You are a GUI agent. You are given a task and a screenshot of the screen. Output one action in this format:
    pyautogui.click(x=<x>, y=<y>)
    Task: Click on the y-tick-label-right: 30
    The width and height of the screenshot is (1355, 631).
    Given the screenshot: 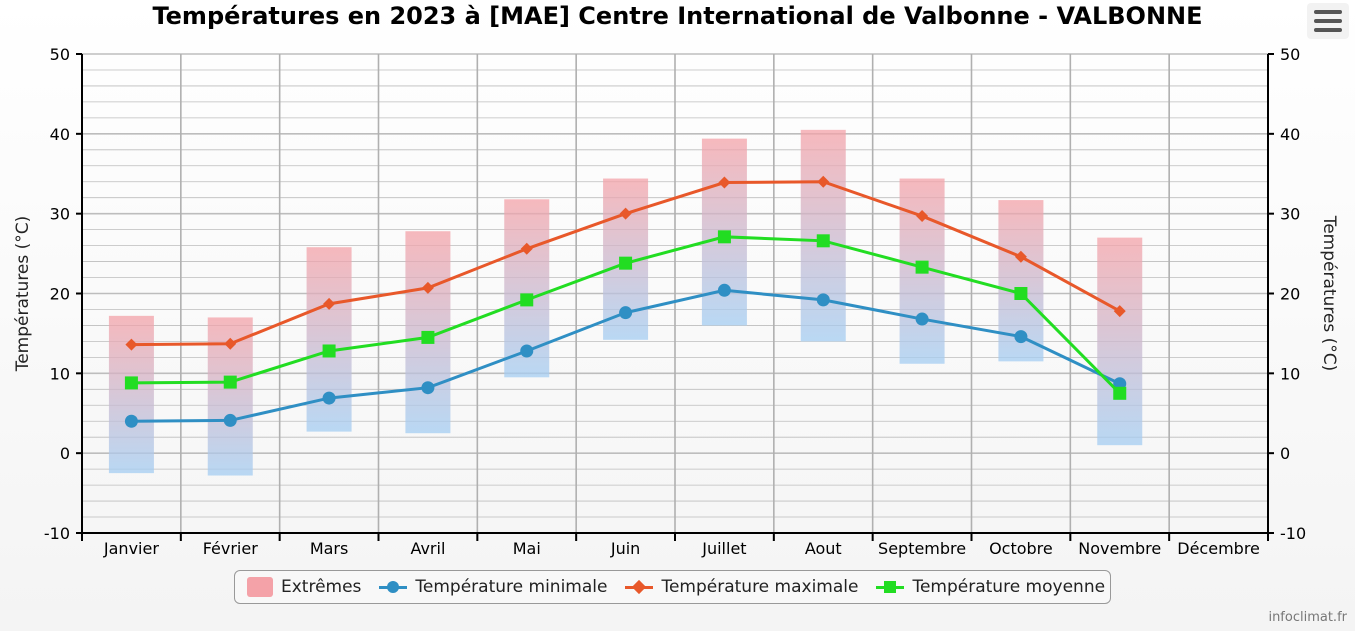 What is the action you would take?
    pyautogui.click(x=1290, y=214)
    